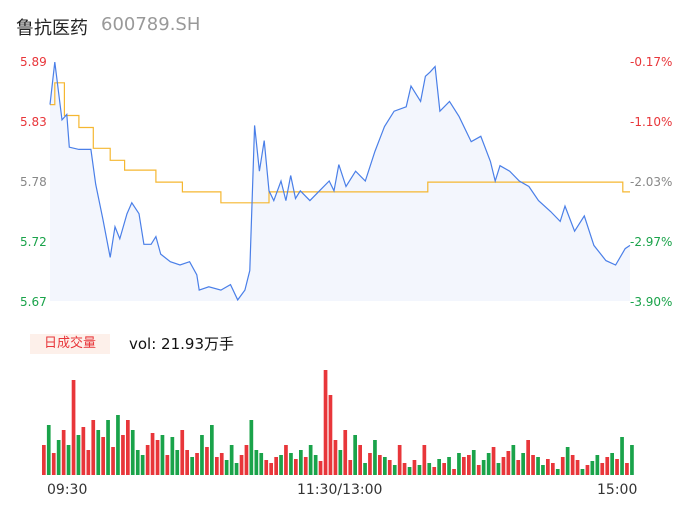 Image resolution: width=686 pixels, height=524 pixels. I want to click on y-tick-right: -1.10%, so click(651, 122).